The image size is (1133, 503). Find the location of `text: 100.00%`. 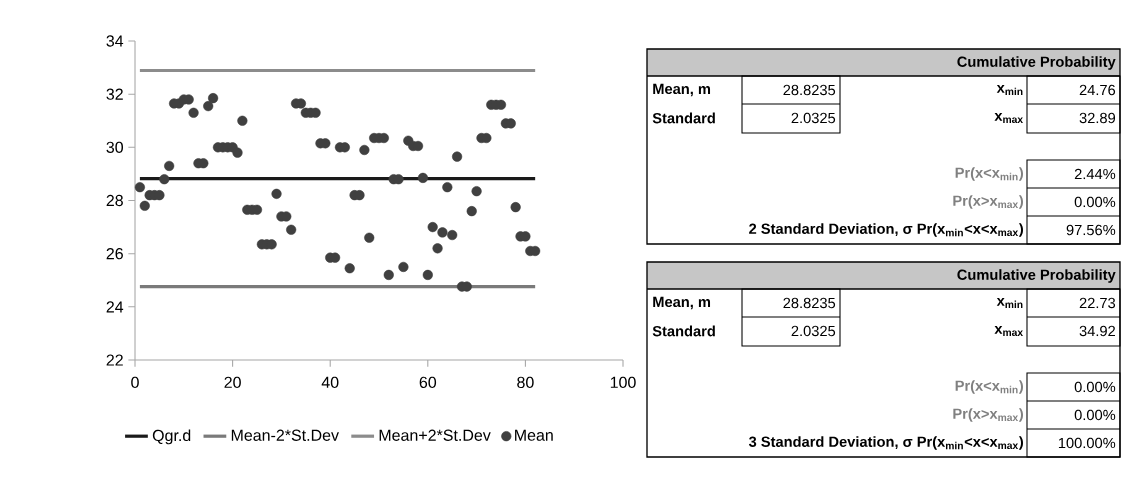

text: 100.00% is located at coordinates (1087, 443).